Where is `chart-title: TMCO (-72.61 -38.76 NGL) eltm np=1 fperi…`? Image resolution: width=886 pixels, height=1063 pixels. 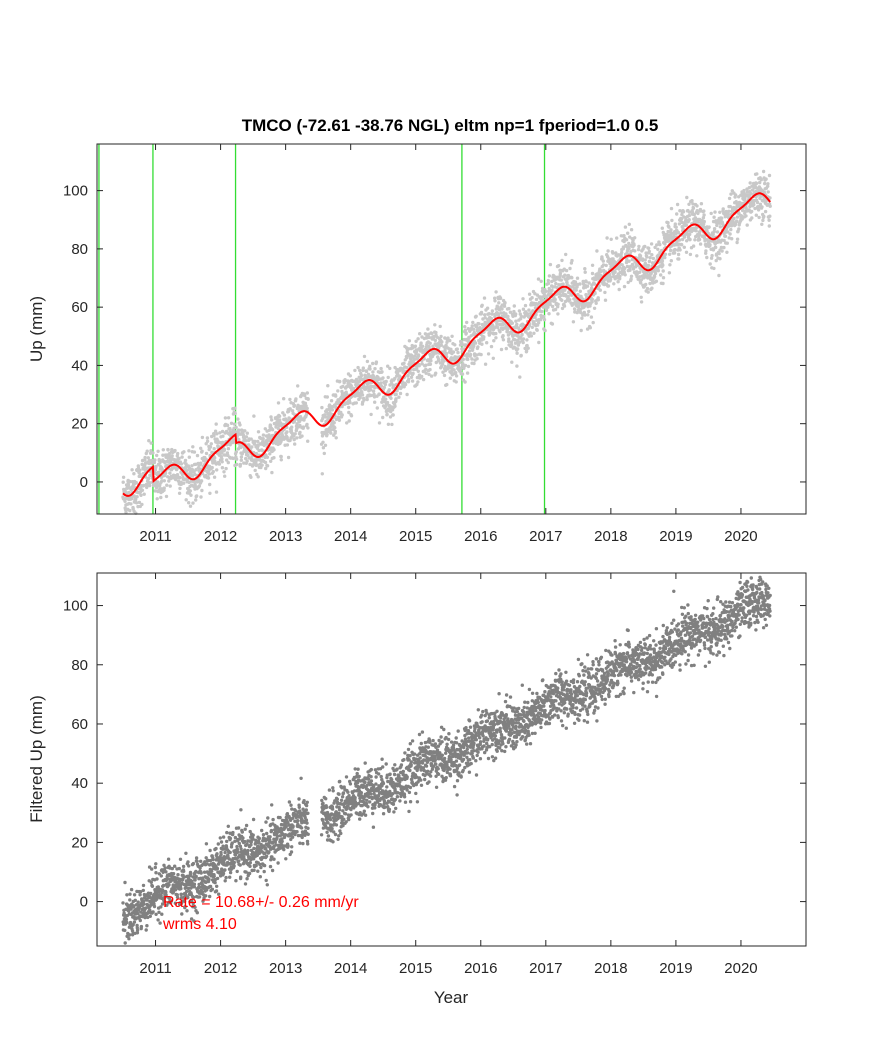 chart-title: TMCO (-72.61 -38.76 NGL) eltm np=1 fperi… is located at coordinates (450, 125).